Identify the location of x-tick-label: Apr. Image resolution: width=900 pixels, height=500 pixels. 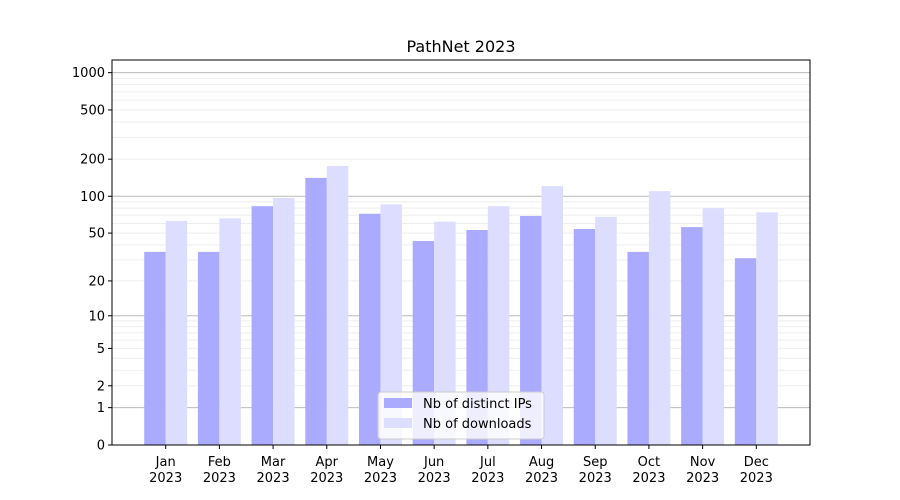
(327, 462).